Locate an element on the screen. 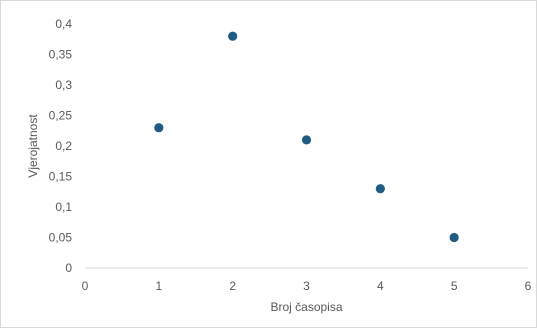 The image size is (538, 330). y-tick-label: 0,05 is located at coordinates (61, 238).